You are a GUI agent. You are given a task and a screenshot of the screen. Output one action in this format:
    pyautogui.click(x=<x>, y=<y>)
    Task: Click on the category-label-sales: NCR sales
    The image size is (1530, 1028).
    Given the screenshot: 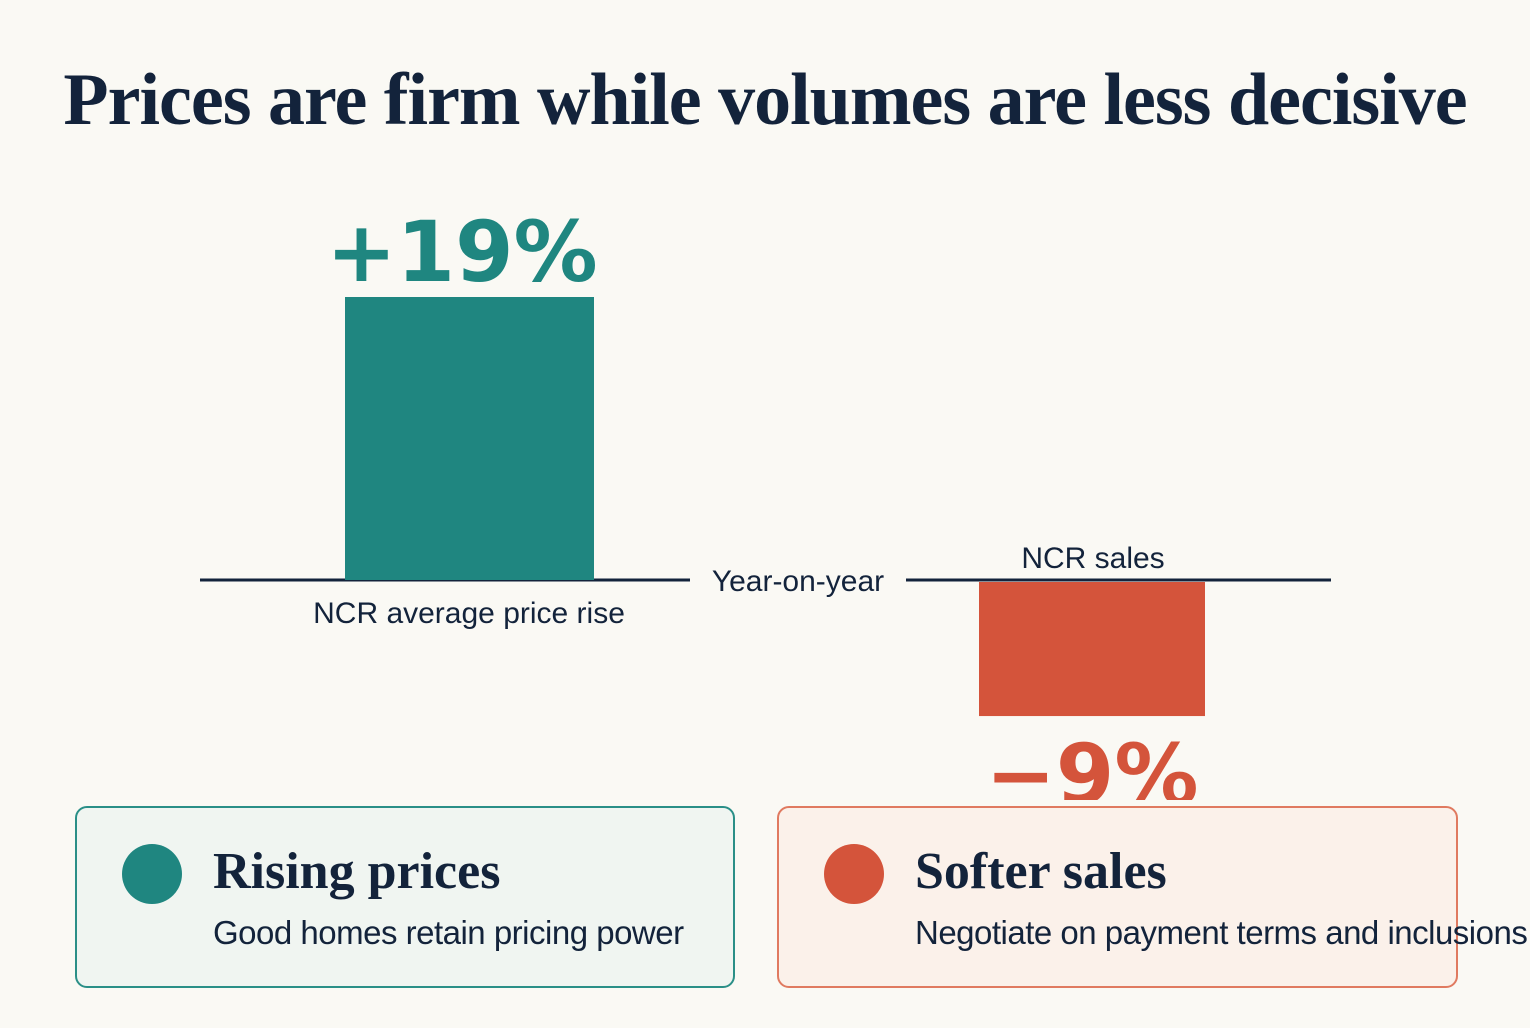 What is the action you would take?
    pyautogui.click(x=1092, y=558)
    